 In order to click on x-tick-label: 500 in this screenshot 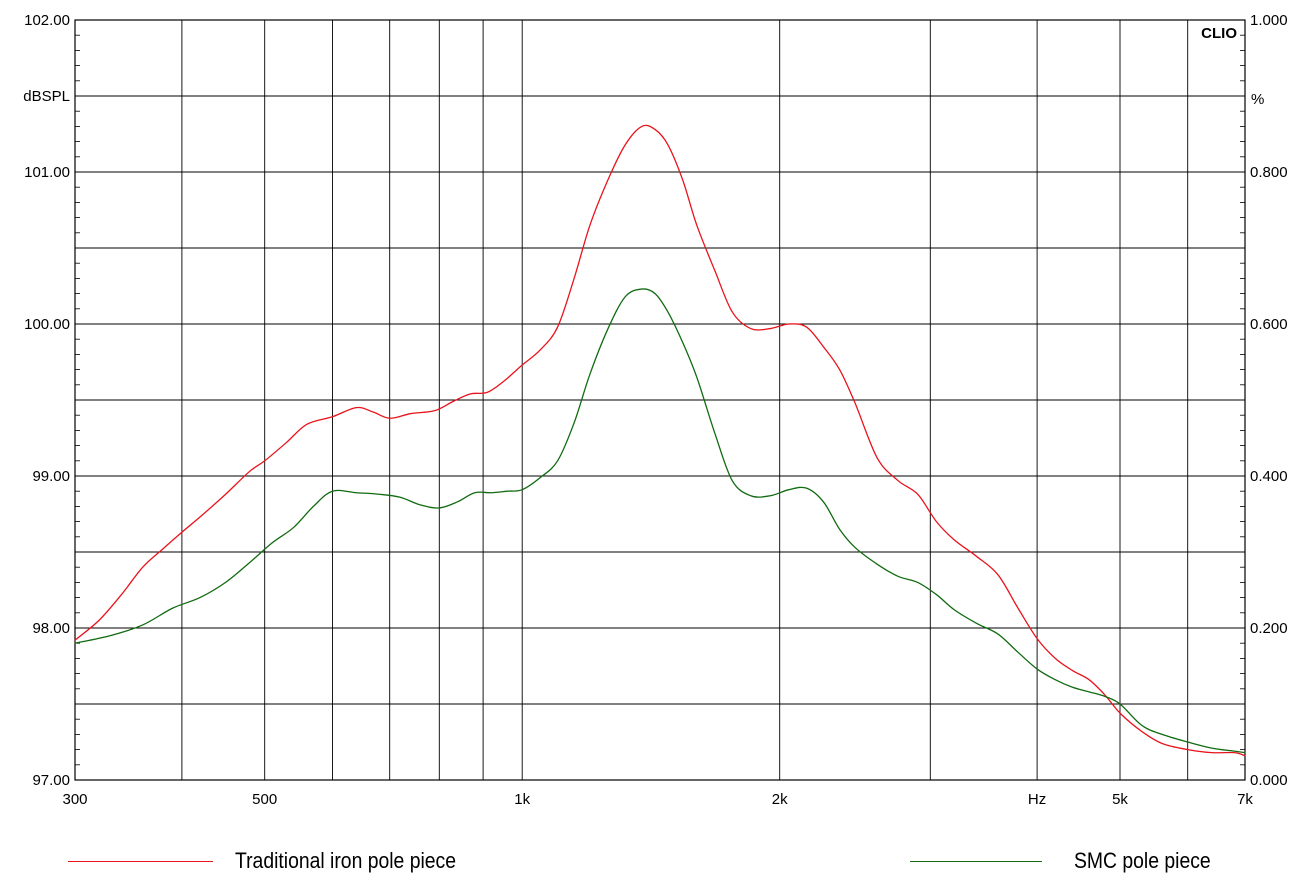, I will do `click(264, 799)`.